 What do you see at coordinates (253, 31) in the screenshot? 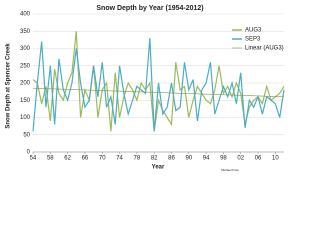
I see `legend-label: AUG3` at bounding box center [253, 31].